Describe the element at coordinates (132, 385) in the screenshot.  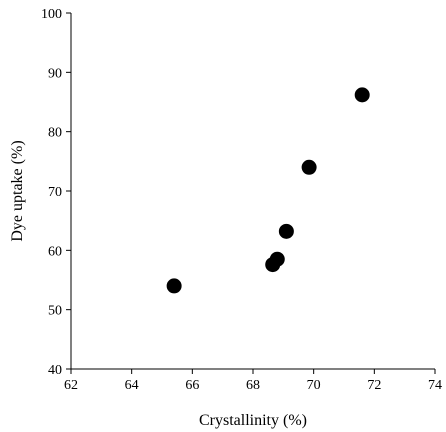
I see `x-tick-label: 64` at that location.